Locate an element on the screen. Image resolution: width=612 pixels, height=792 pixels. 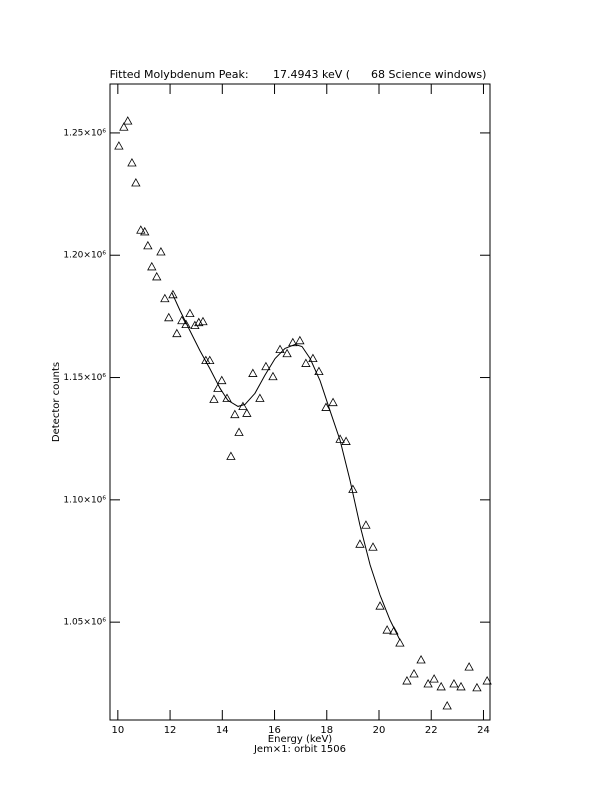
x-tick-label: 22 is located at coordinates (431, 730).